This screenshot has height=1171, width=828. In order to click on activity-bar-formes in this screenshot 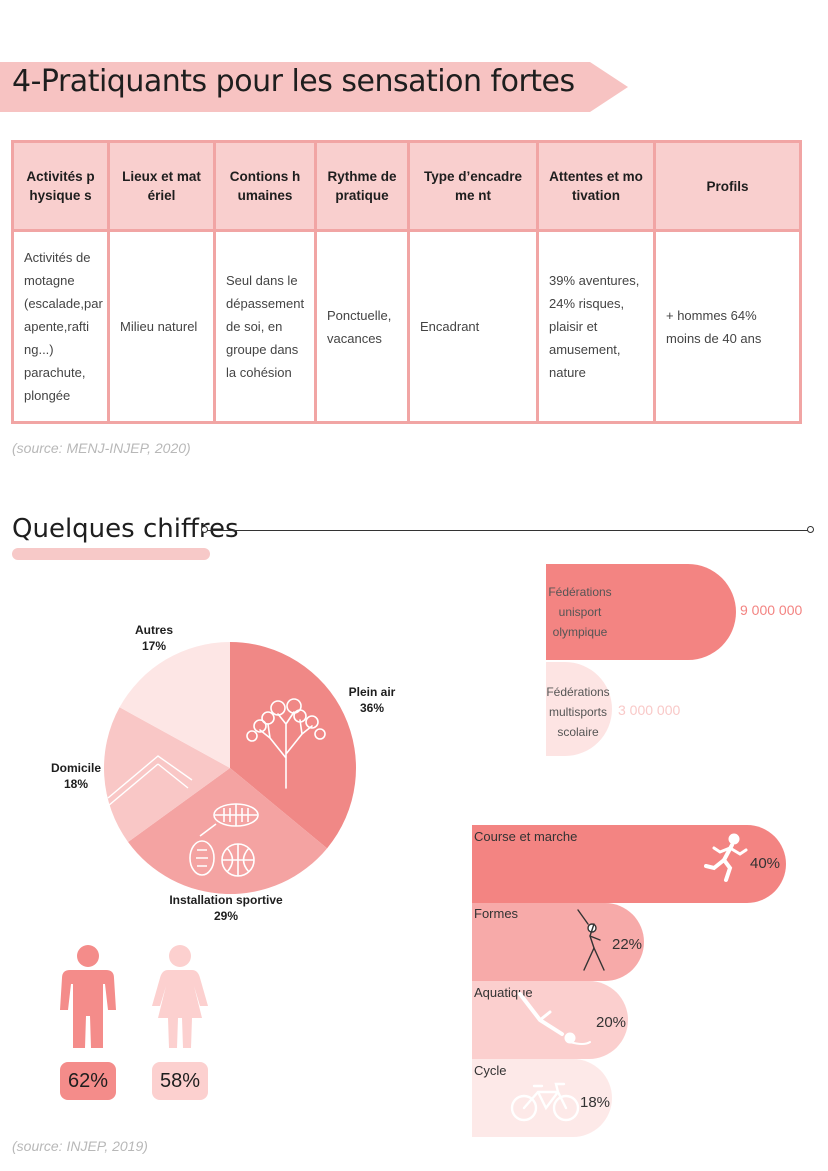, I will do `click(558, 942)`.